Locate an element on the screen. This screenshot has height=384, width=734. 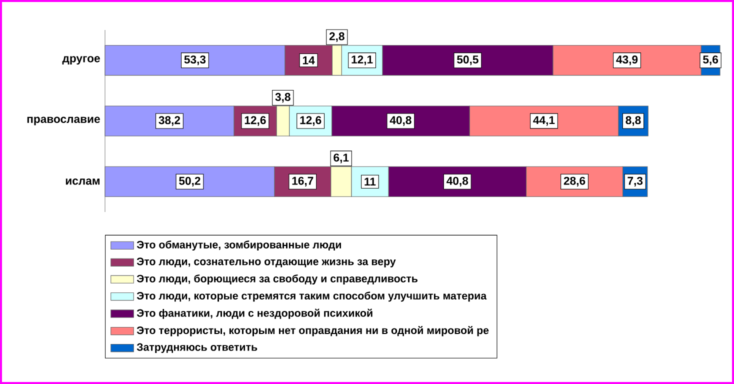
data-label: 2,8 is located at coordinates (336, 37).